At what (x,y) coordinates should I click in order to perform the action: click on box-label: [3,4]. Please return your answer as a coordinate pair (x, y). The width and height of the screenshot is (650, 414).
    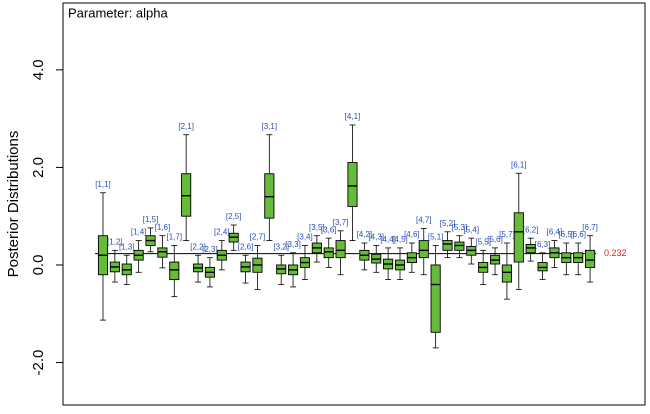
    Looking at the image, I should click on (305, 237).